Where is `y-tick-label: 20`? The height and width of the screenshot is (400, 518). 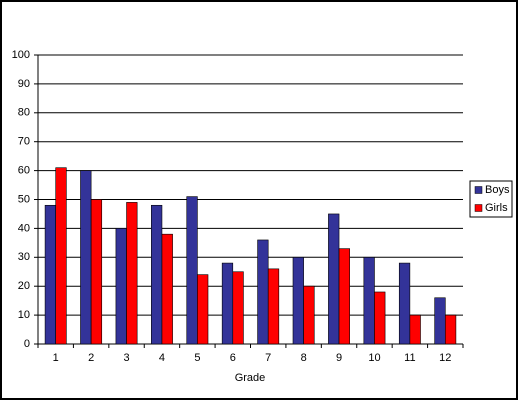
y-tick-label: 20 is located at coordinates (24, 286).